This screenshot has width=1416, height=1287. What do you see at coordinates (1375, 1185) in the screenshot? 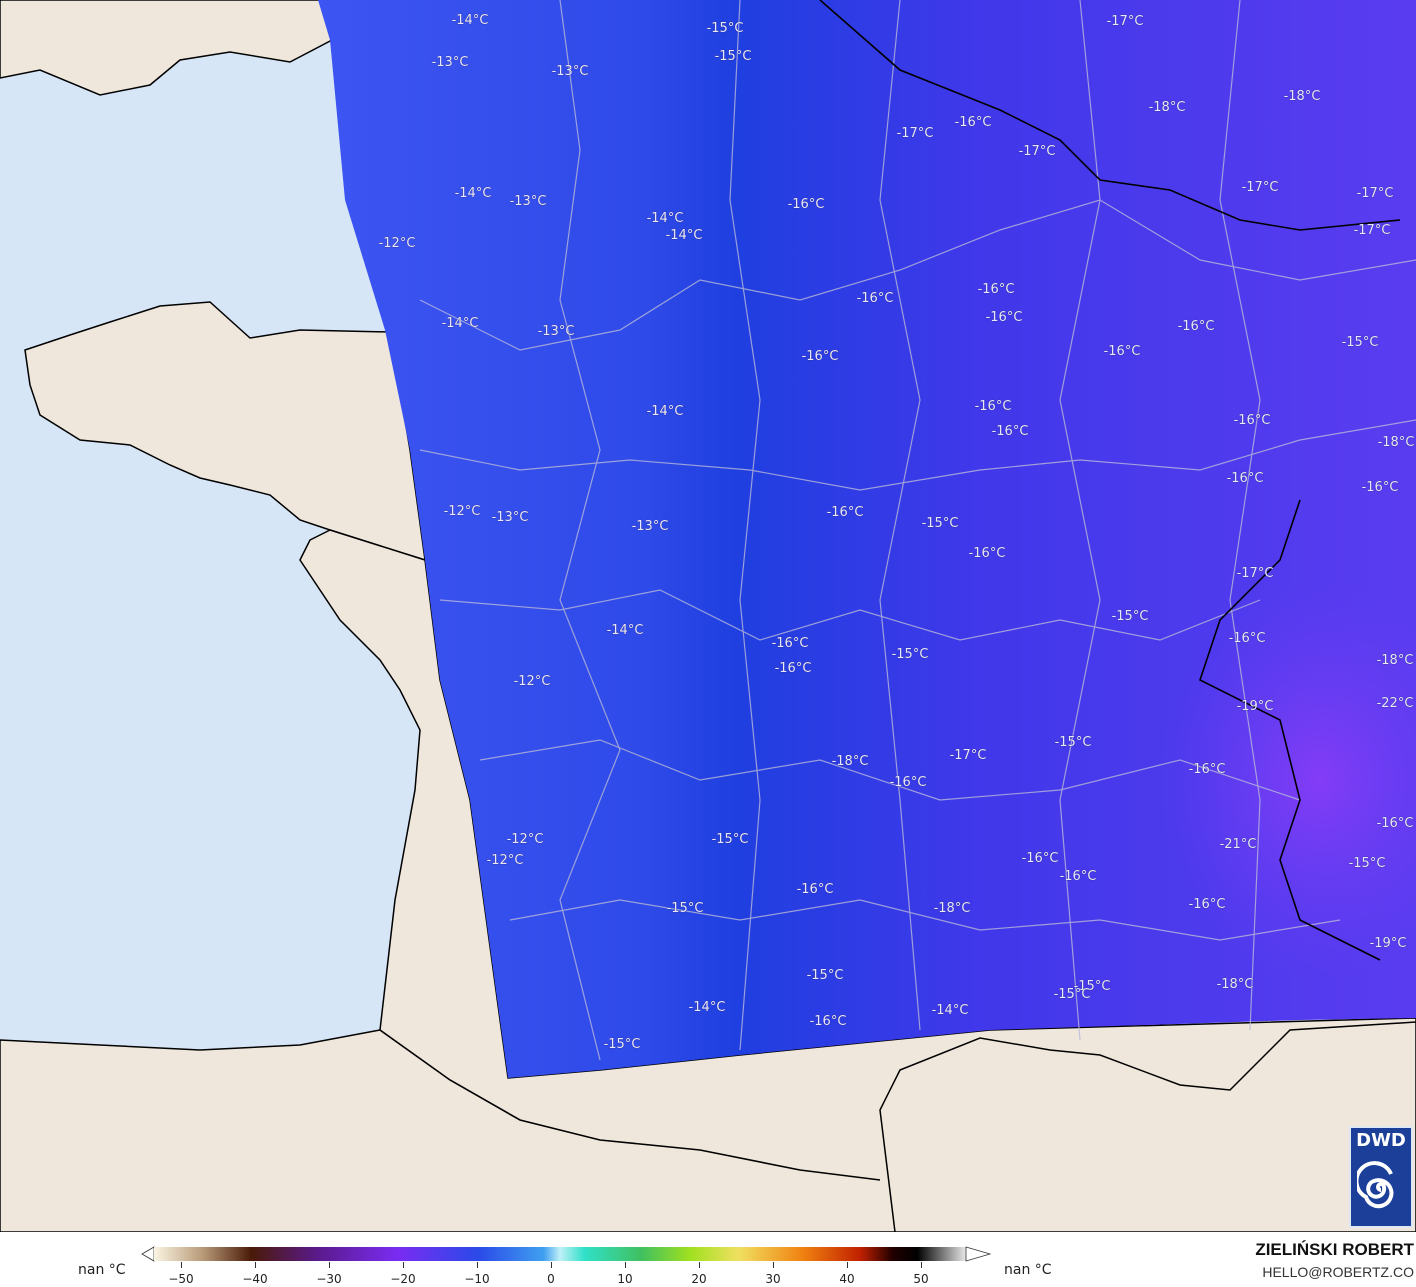
I see `spiral-icon` at bounding box center [1375, 1185].